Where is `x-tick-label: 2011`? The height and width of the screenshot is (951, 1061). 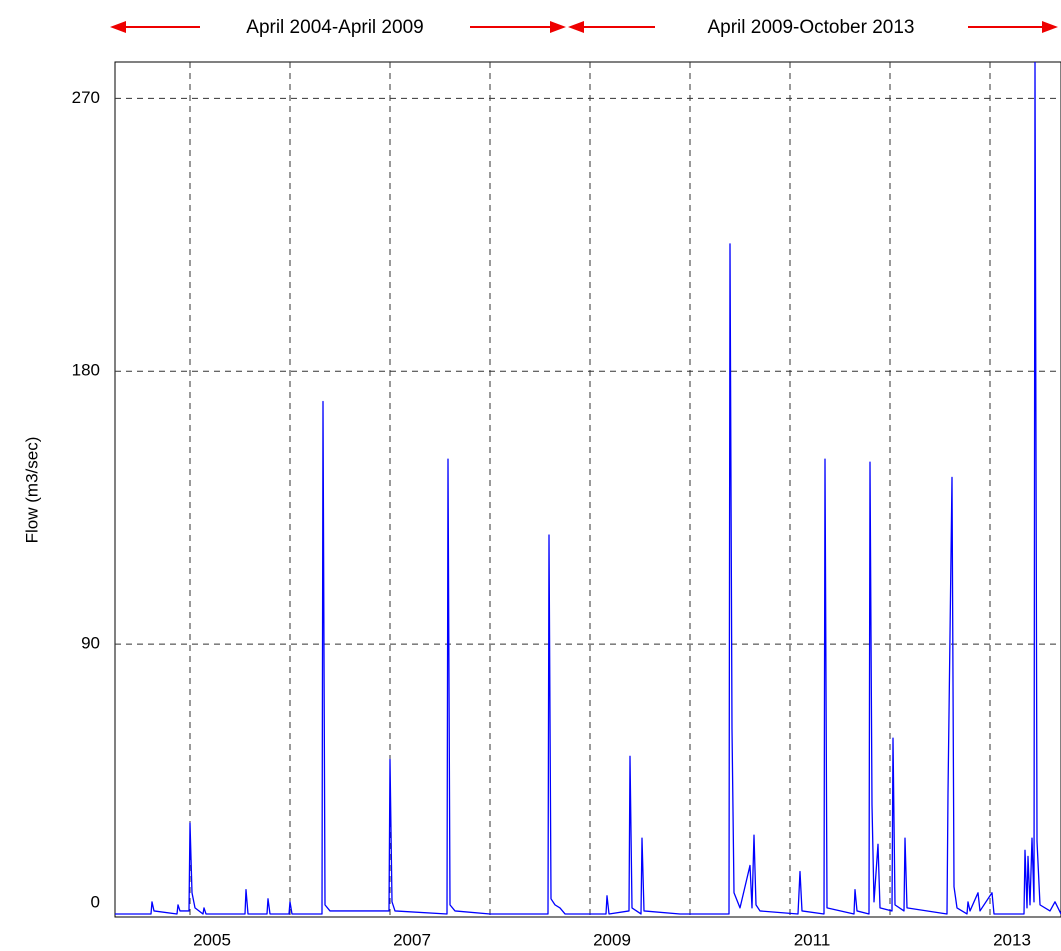 x-tick-label: 2011 is located at coordinates (812, 939).